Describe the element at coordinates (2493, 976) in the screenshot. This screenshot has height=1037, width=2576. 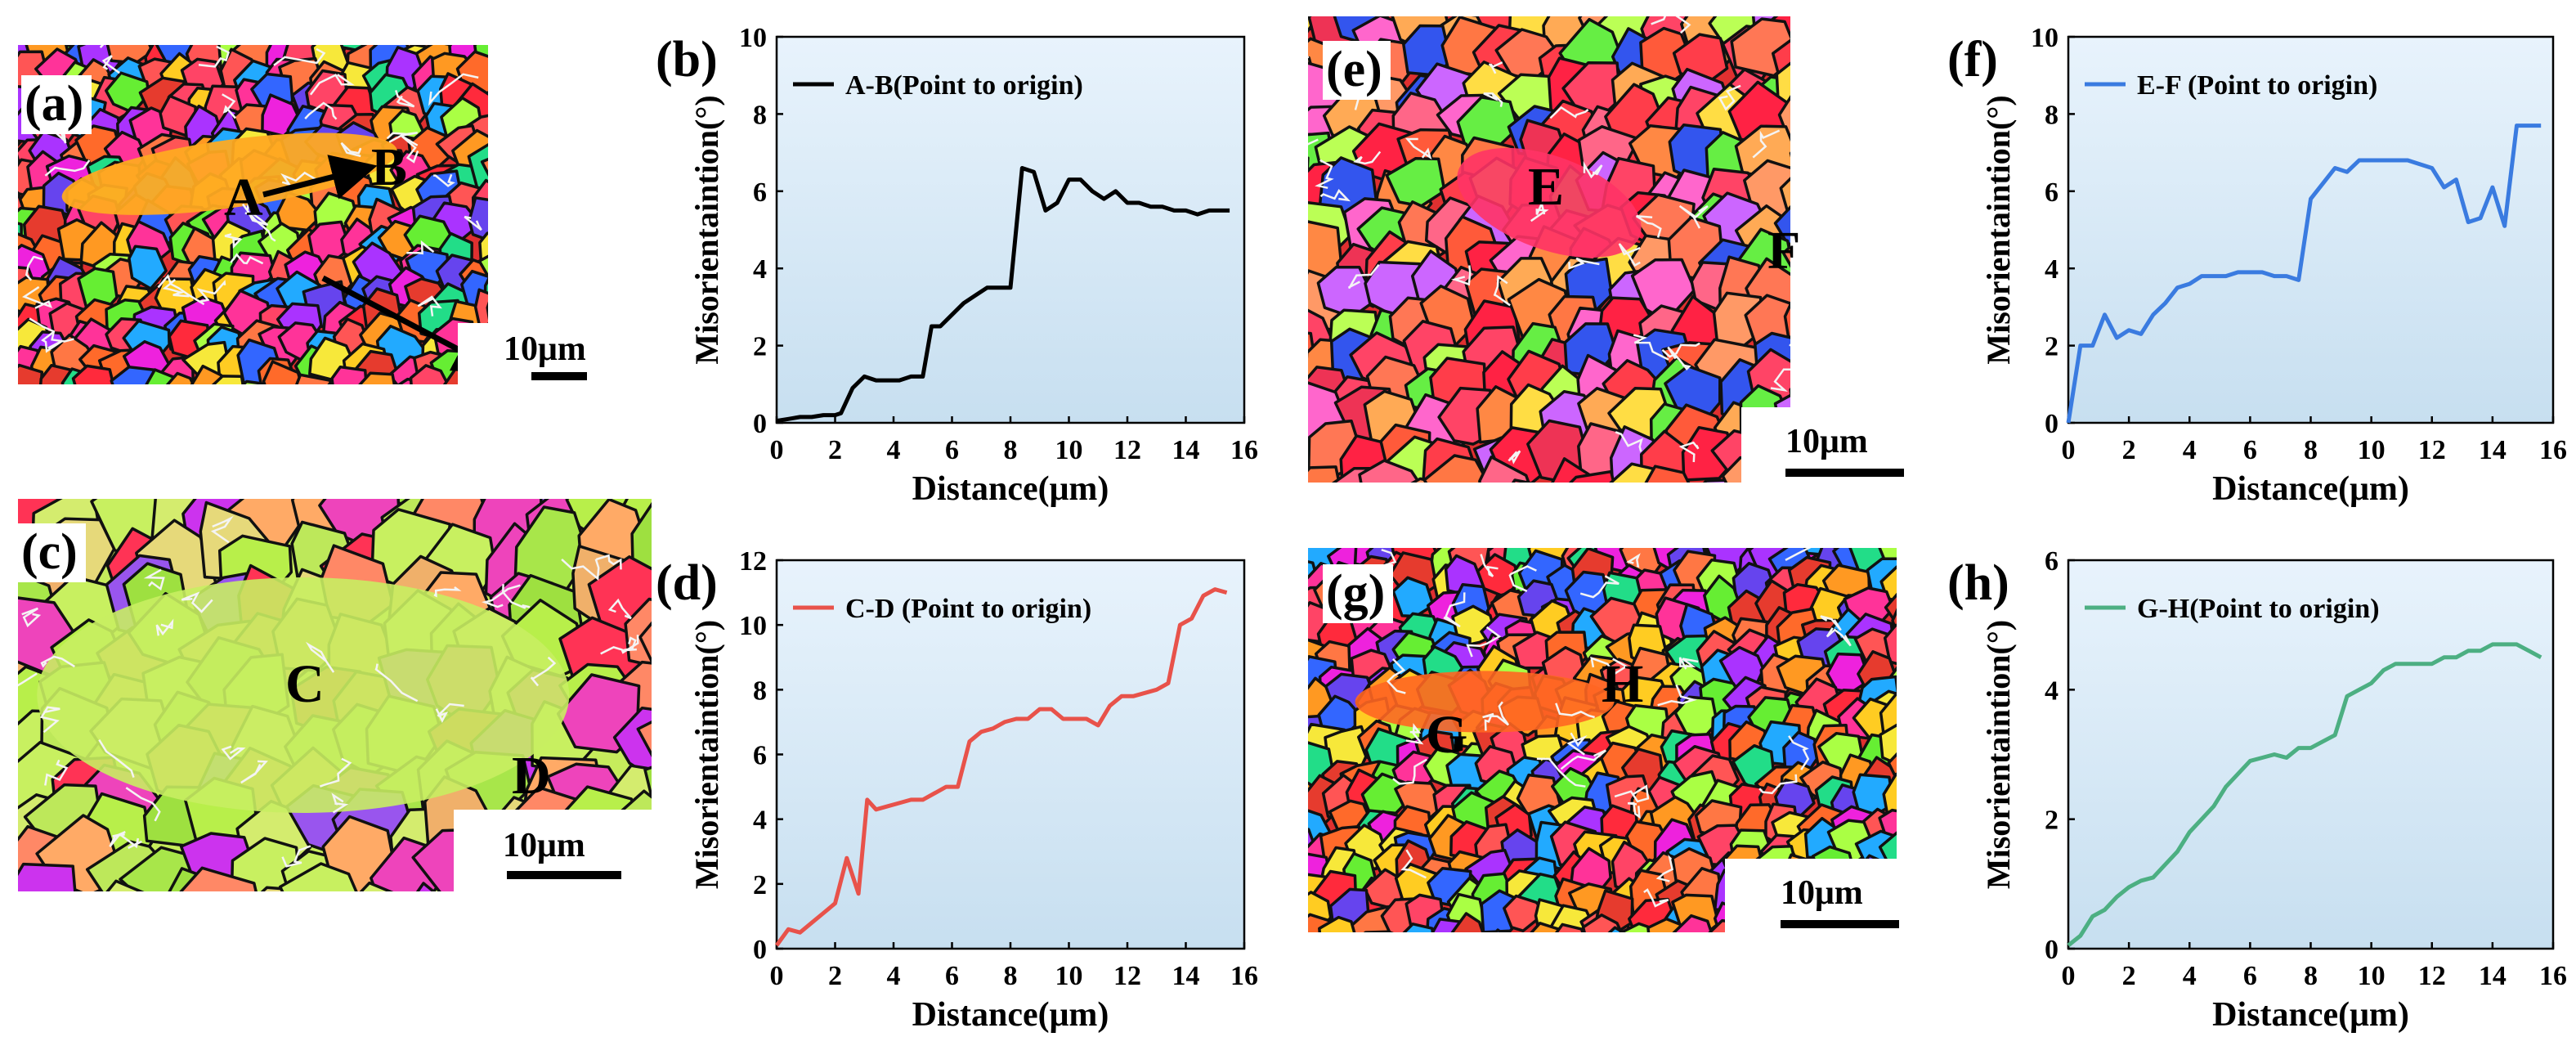
I see `chart-h-xtick-label-7: 14` at that location.